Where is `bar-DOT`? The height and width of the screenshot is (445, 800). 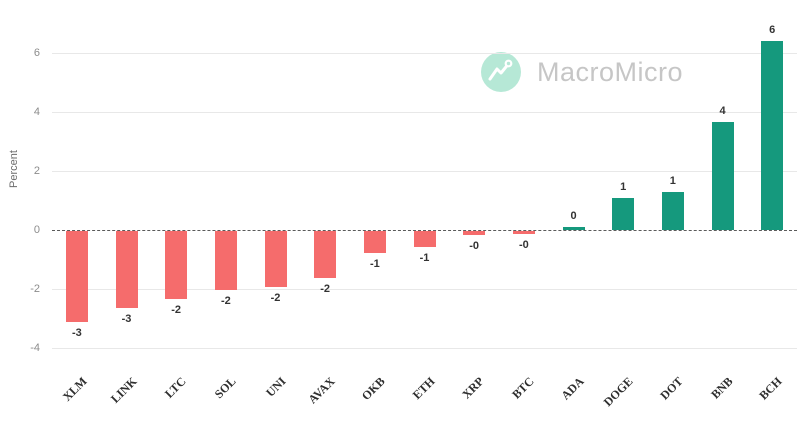
bar-DOT is located at coordinates (672, 210).